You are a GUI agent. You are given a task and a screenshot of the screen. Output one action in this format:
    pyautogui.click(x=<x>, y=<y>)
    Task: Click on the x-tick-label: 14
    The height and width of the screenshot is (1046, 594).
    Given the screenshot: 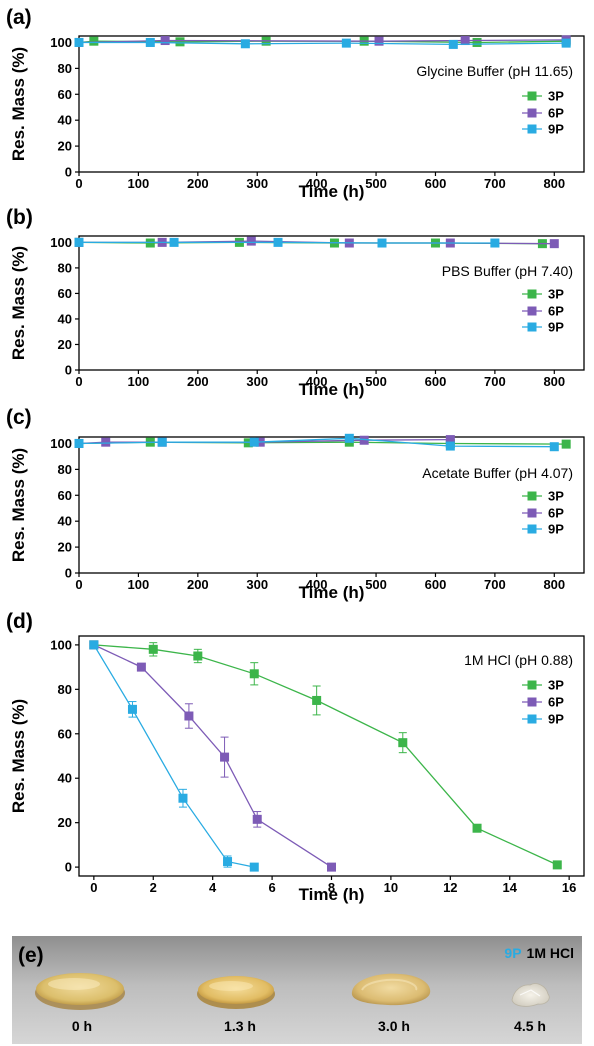 What is the action you would take?
    pyautogui.click(x=510, y=887)
    